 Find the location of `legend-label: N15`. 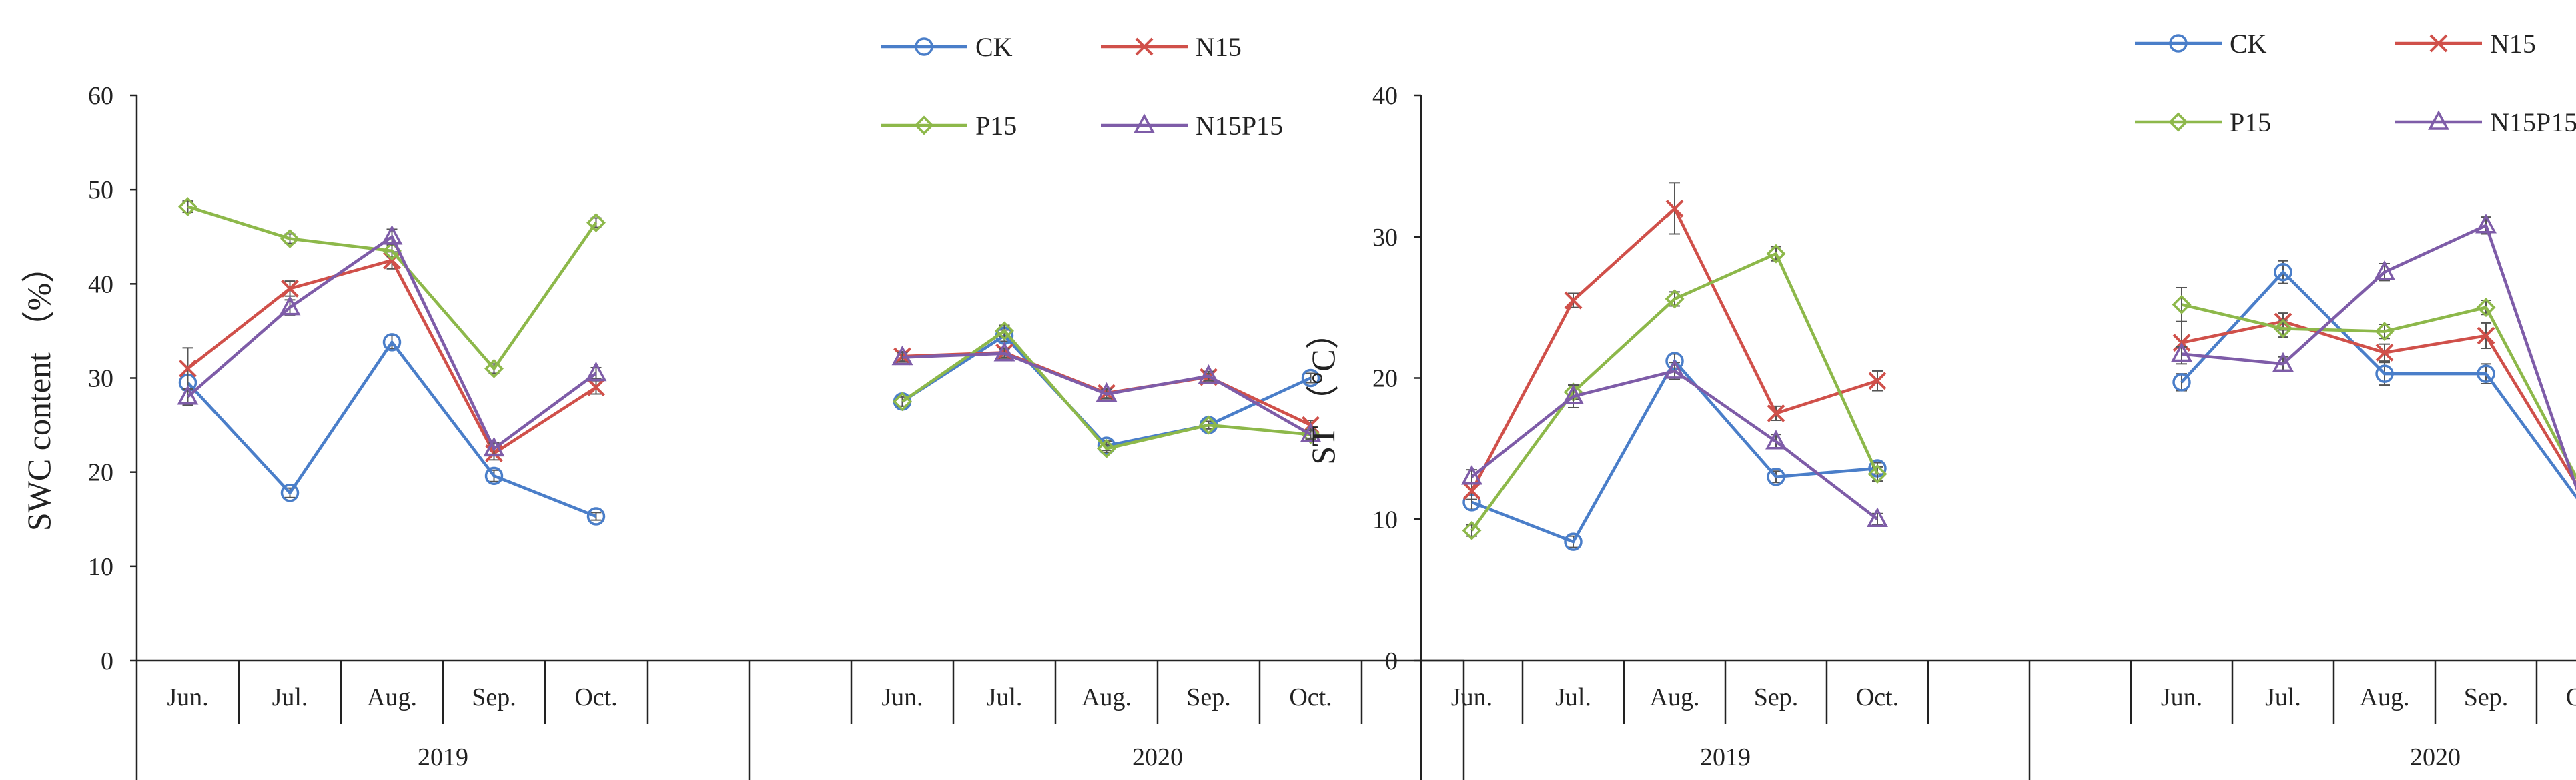

legend-label: N15 is located at coordinates (2513, 44).